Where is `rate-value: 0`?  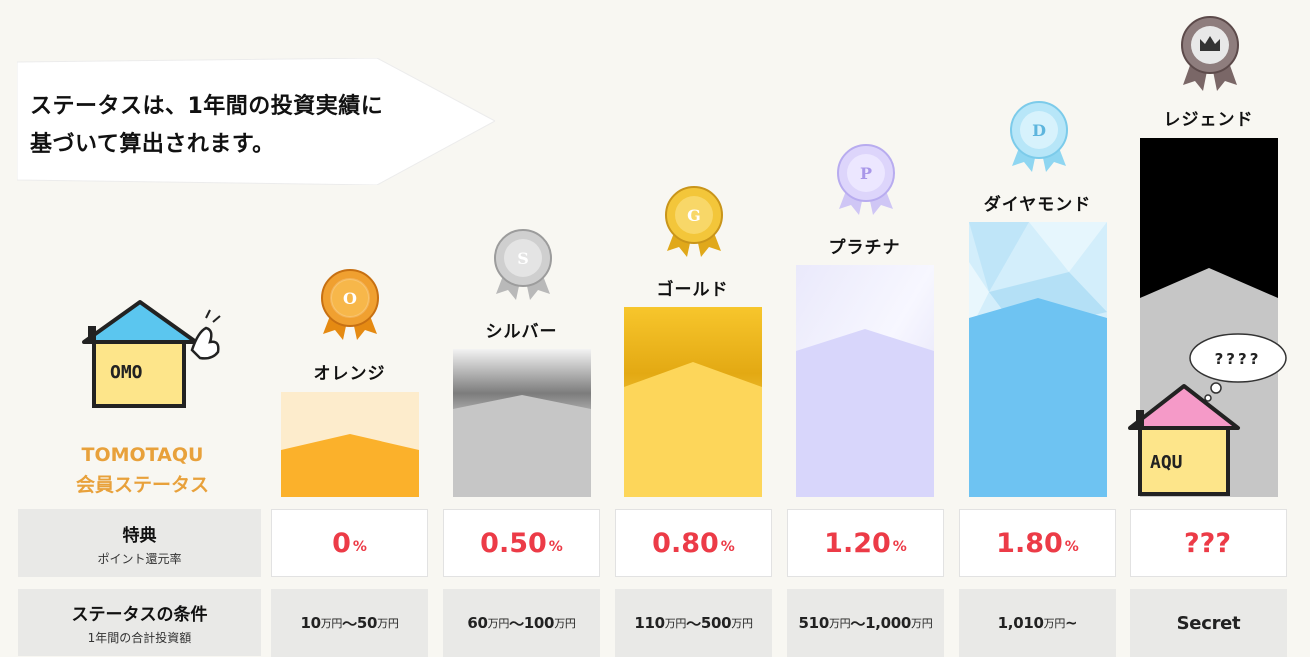 rate-value: 0 is located at coordinates (341, 543).